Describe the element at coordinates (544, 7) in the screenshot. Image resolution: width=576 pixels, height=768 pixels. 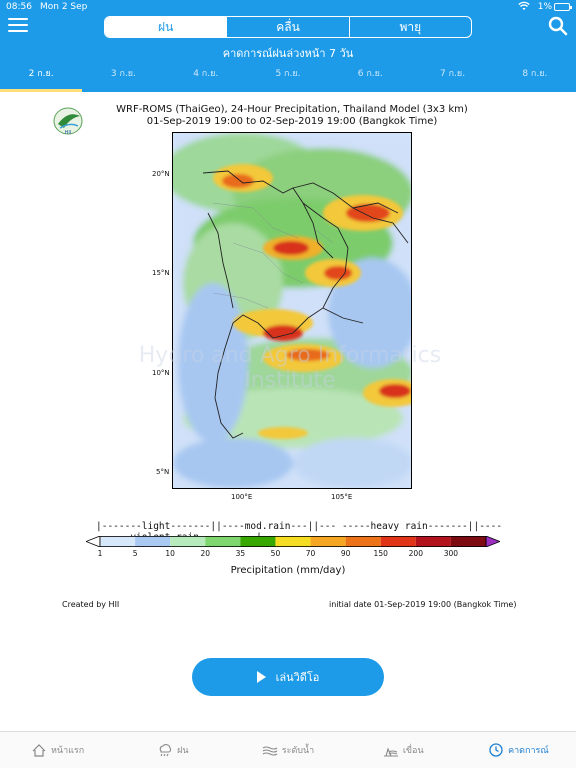
I see `battery-percent: 1%` at that location.